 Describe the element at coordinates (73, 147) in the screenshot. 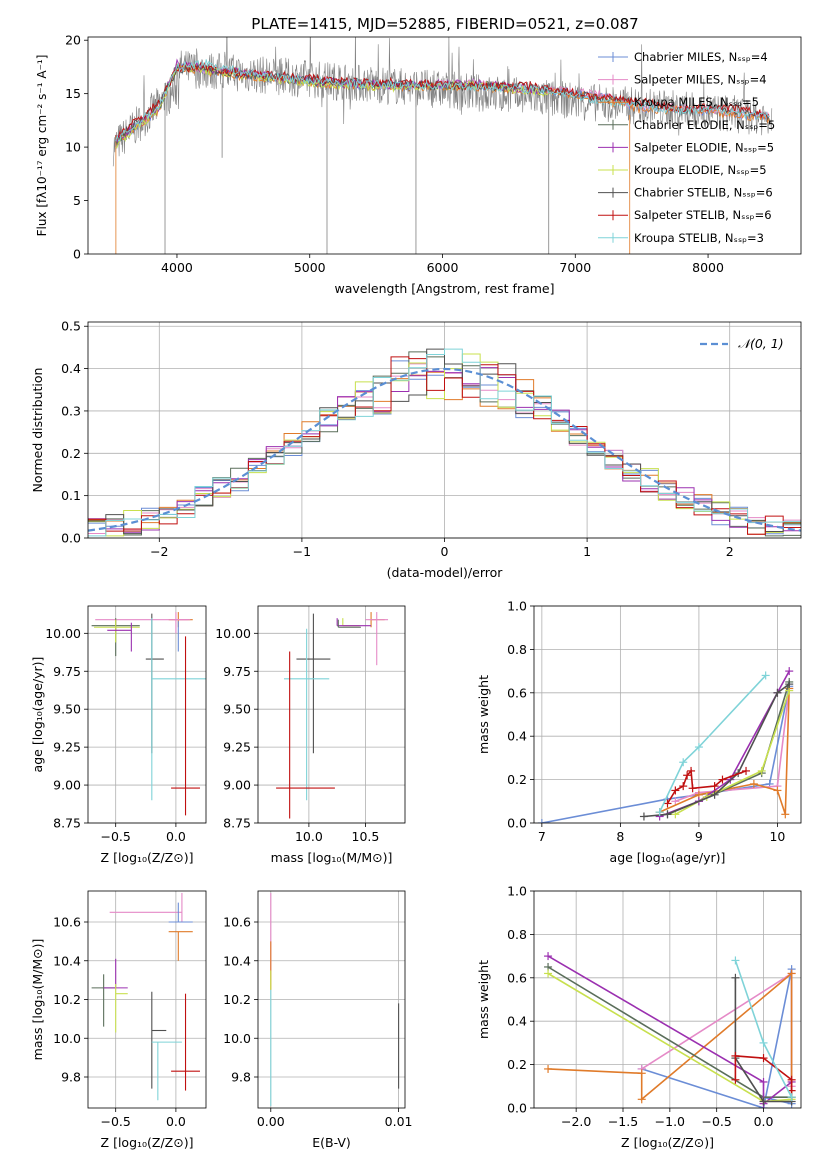

I see `y-tick-label: 10` at that location.